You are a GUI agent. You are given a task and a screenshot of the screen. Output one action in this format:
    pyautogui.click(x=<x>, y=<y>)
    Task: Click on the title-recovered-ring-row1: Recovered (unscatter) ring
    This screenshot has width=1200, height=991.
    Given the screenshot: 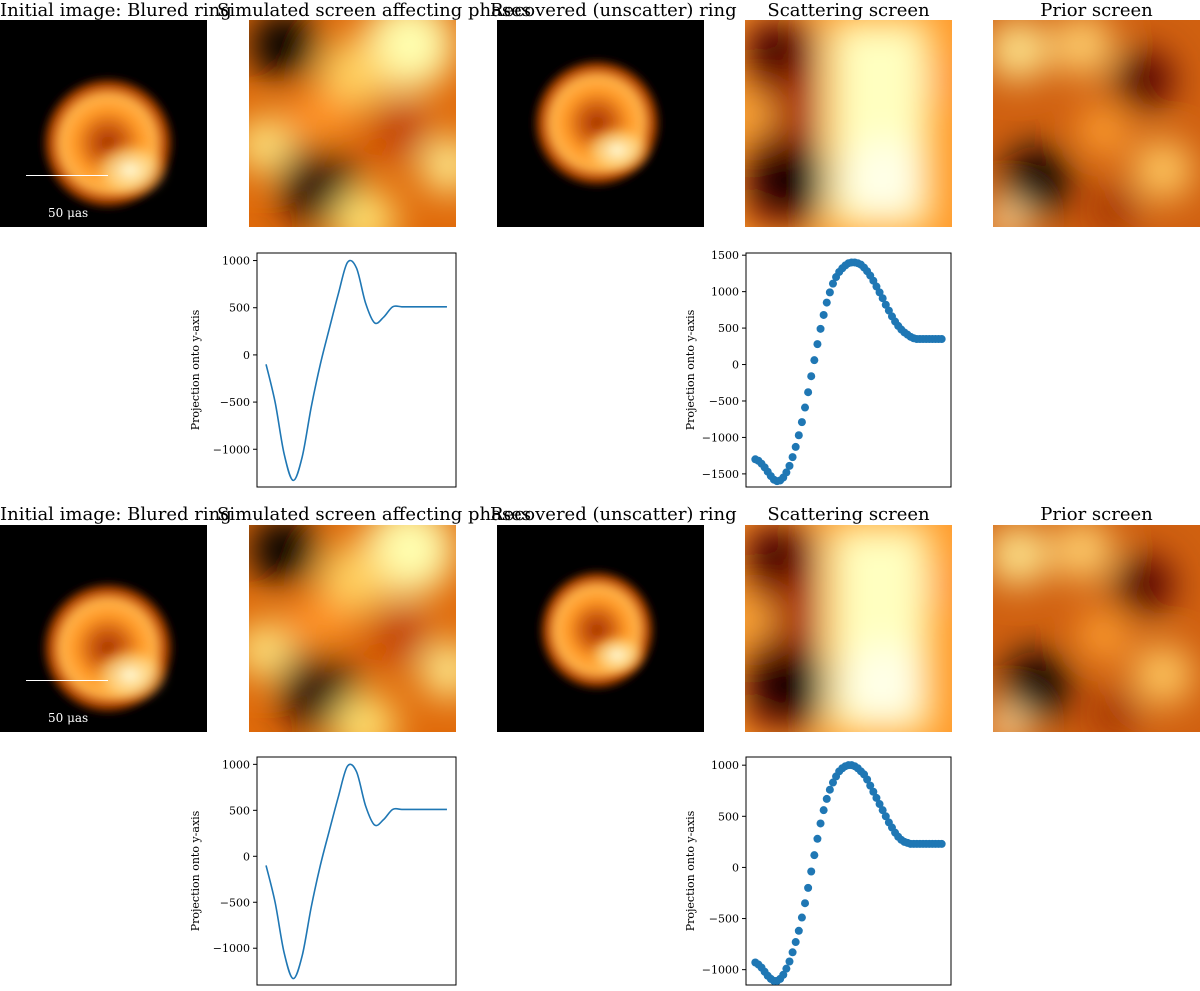 What is the action you would take?
    pyautogui.click(x=613, y=10)
    